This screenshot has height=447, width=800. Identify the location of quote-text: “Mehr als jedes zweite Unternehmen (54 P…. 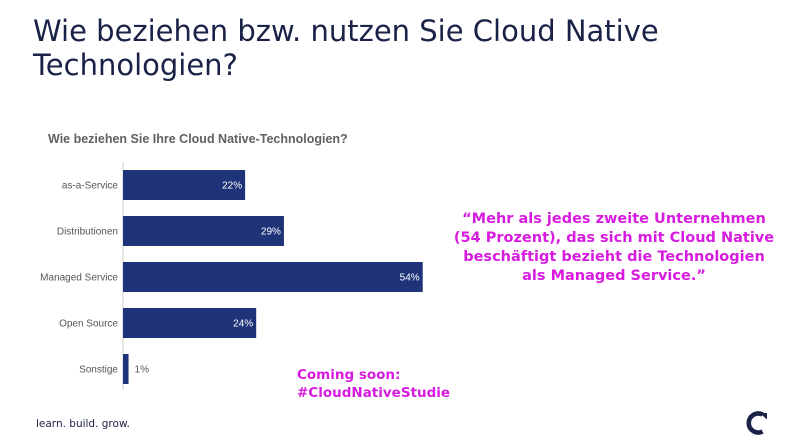
(614, 247).